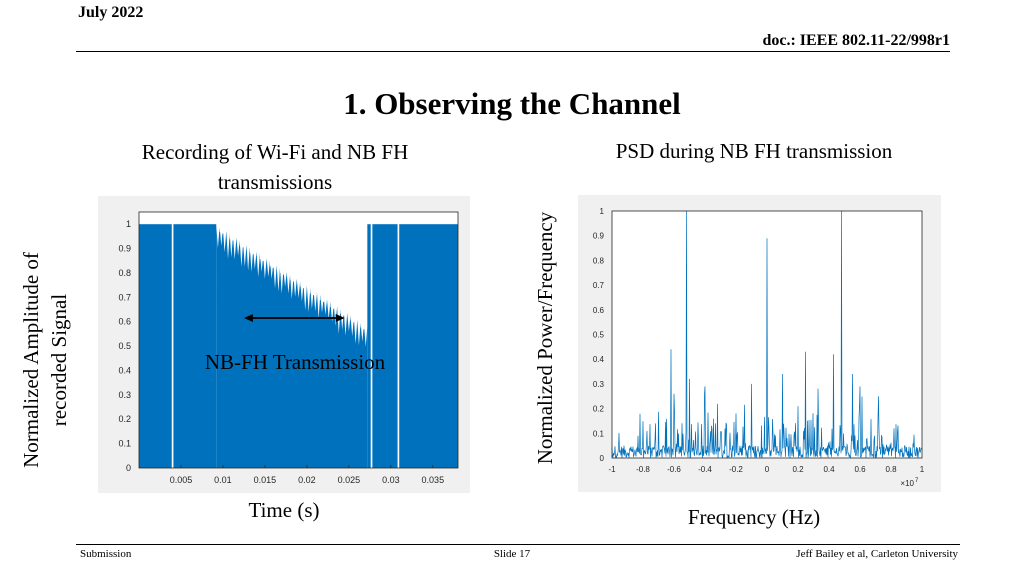  What do you see at coordinates (754, 151) in the screenshot?
I see `right-chart-subtitle: PSD during NB FH transmission` at bounding box center [754, 151].